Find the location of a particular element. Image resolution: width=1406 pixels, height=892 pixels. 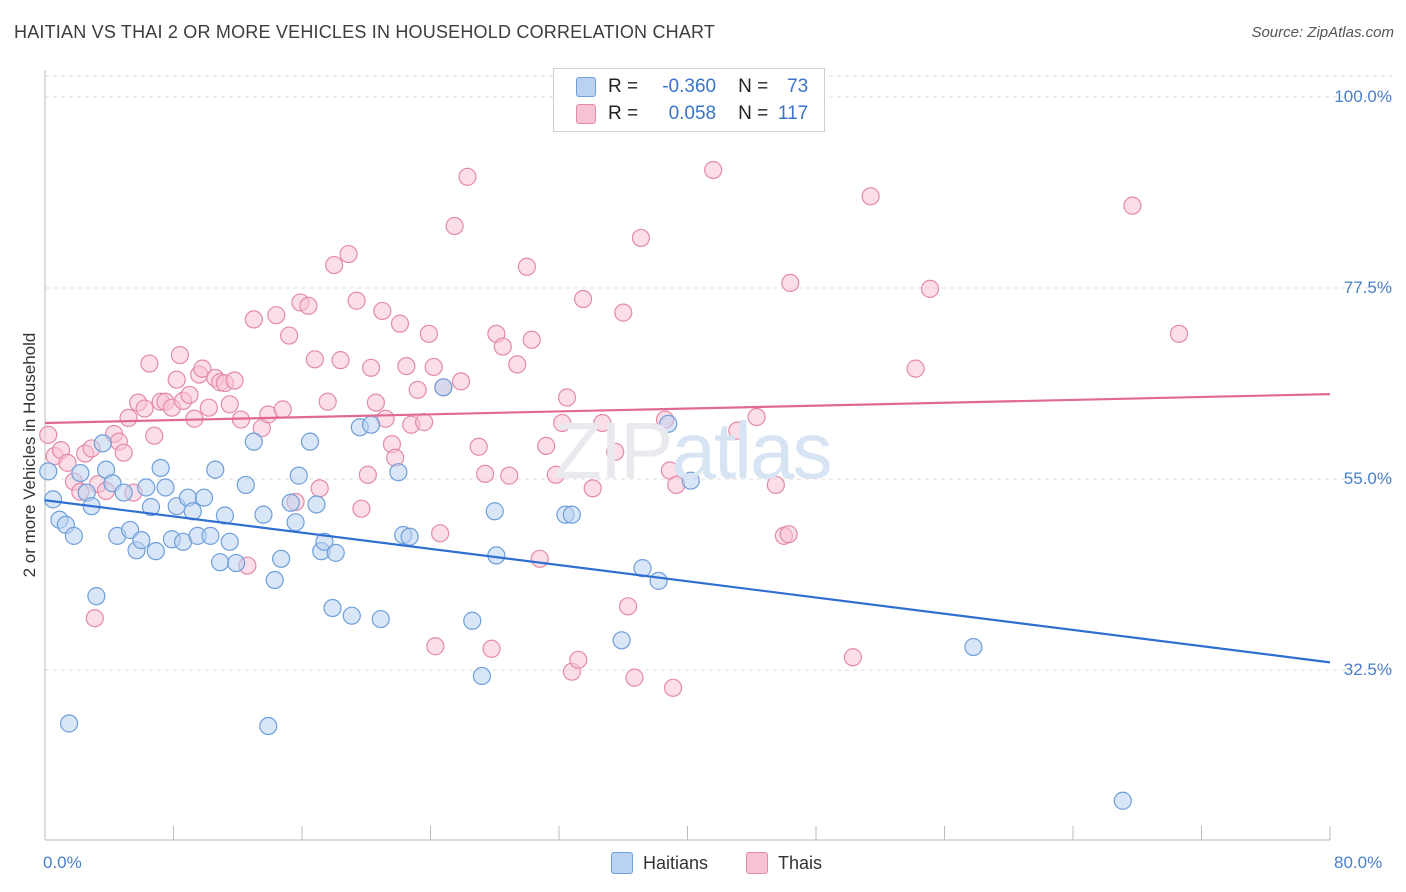

r-label: R = is located at coordinates (623, 113).